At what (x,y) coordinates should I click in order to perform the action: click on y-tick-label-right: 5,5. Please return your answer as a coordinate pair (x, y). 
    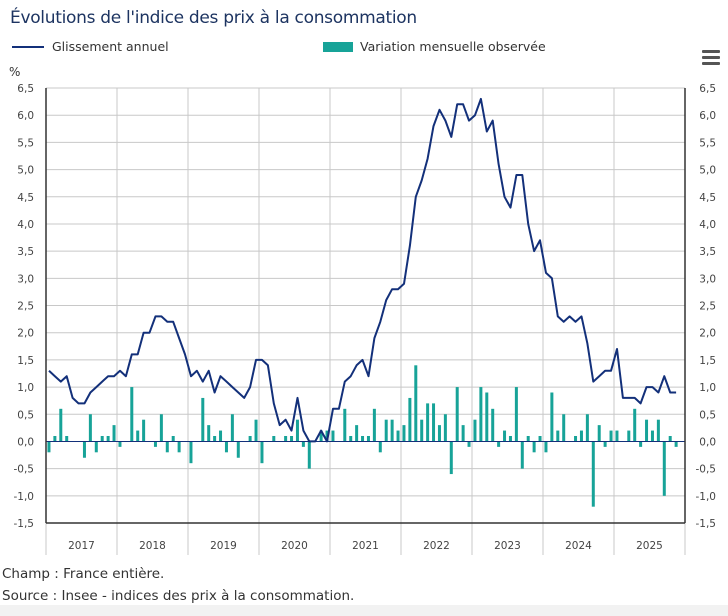
    Looking at the image, I should click on (707, 143).